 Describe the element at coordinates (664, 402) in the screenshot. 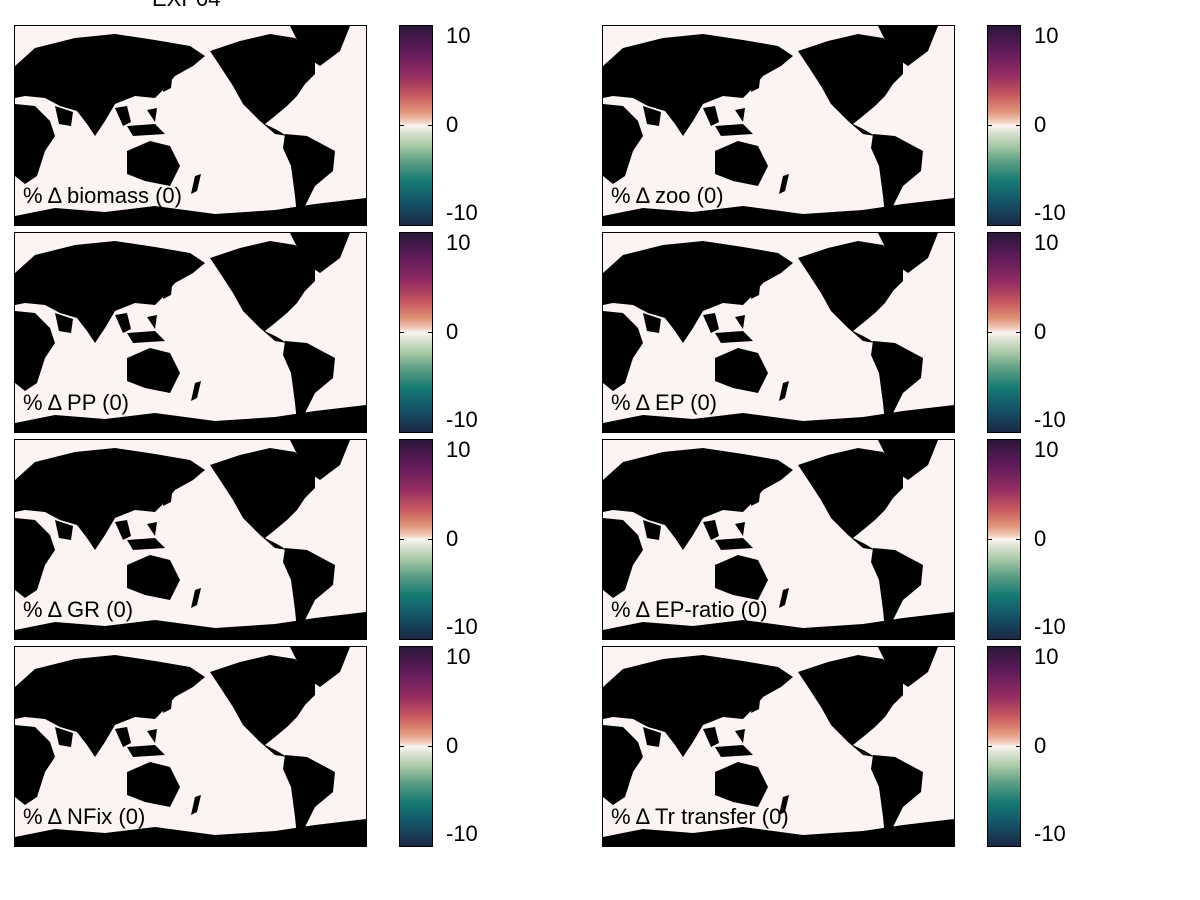

I see `panel-label: % Δ EP (0)` at that location.